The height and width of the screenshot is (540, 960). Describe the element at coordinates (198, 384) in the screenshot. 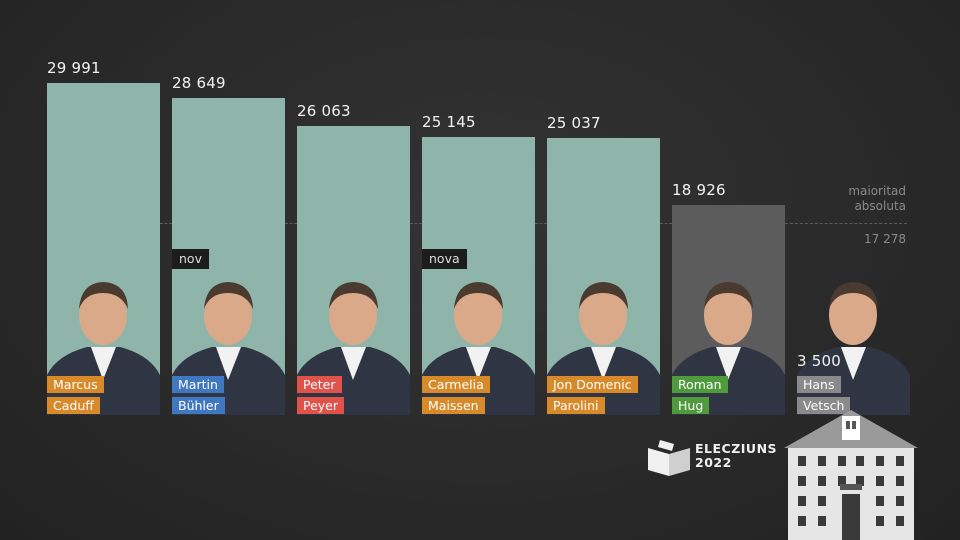

I see `candidate-first-name: Martin` at that location.